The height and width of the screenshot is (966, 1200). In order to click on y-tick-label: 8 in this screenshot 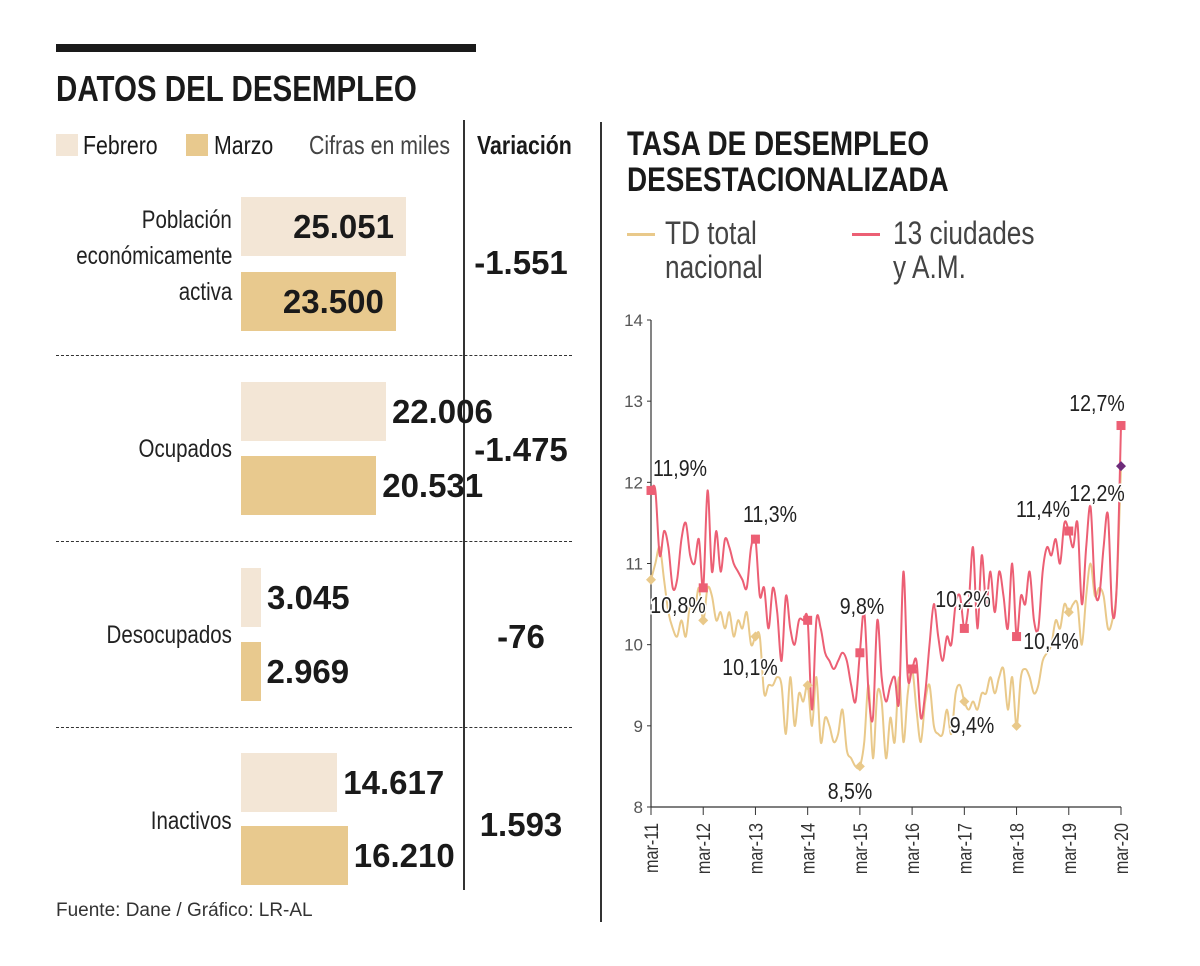, I will do `click(638, 807)`.